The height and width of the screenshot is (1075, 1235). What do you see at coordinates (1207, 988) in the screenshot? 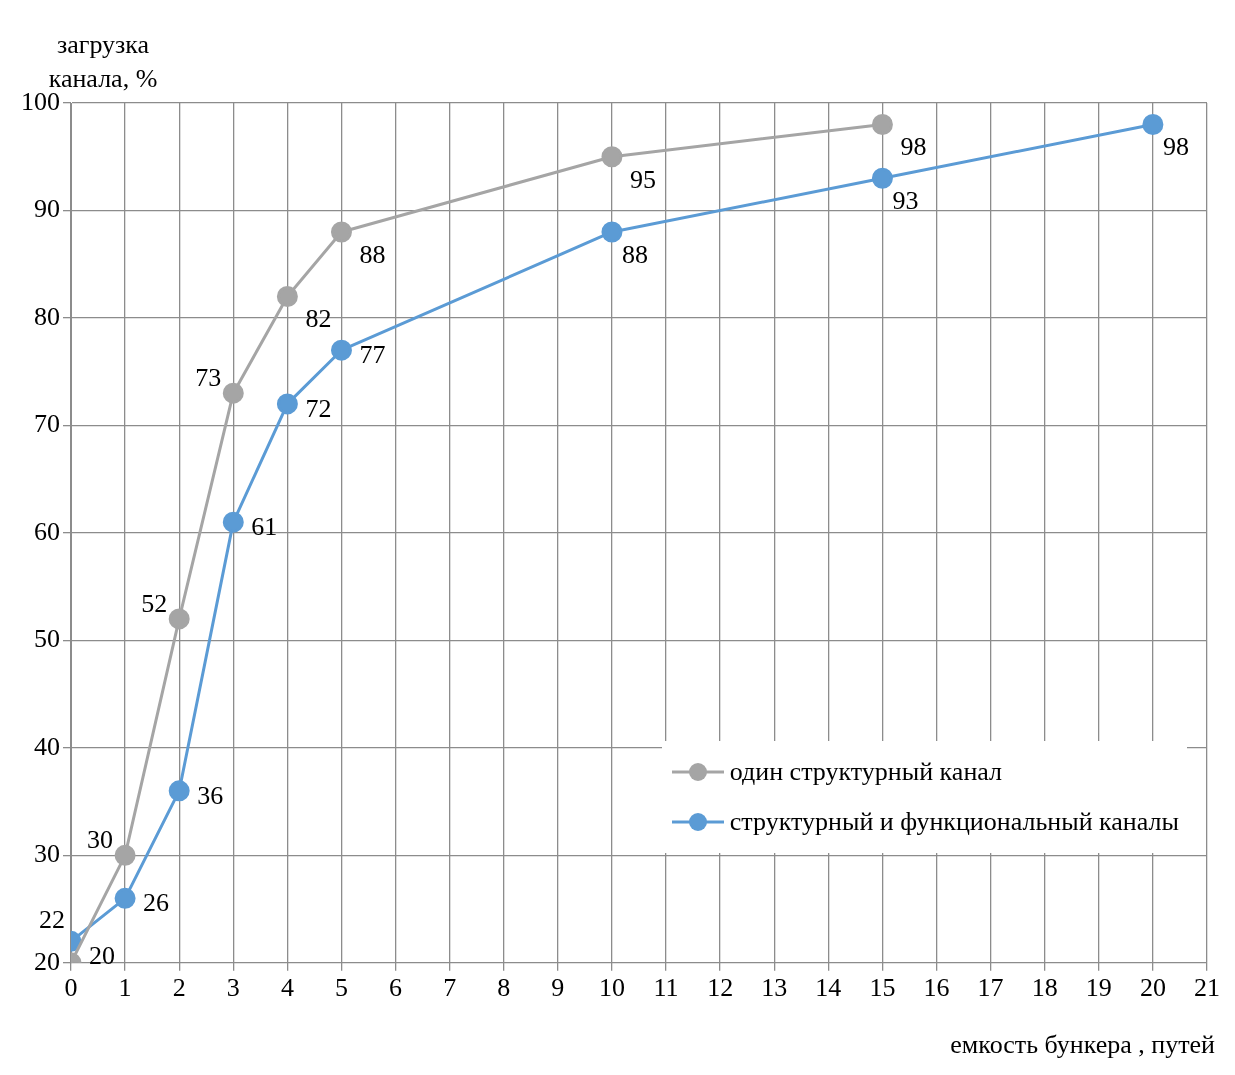
I see `x-tick-label: 21` at bounding box center [1207, 988].